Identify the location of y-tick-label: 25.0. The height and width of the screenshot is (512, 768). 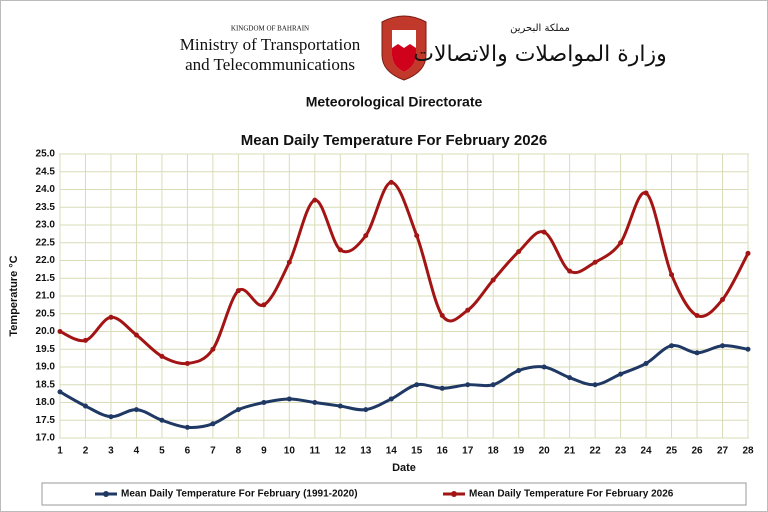
(46, 154).